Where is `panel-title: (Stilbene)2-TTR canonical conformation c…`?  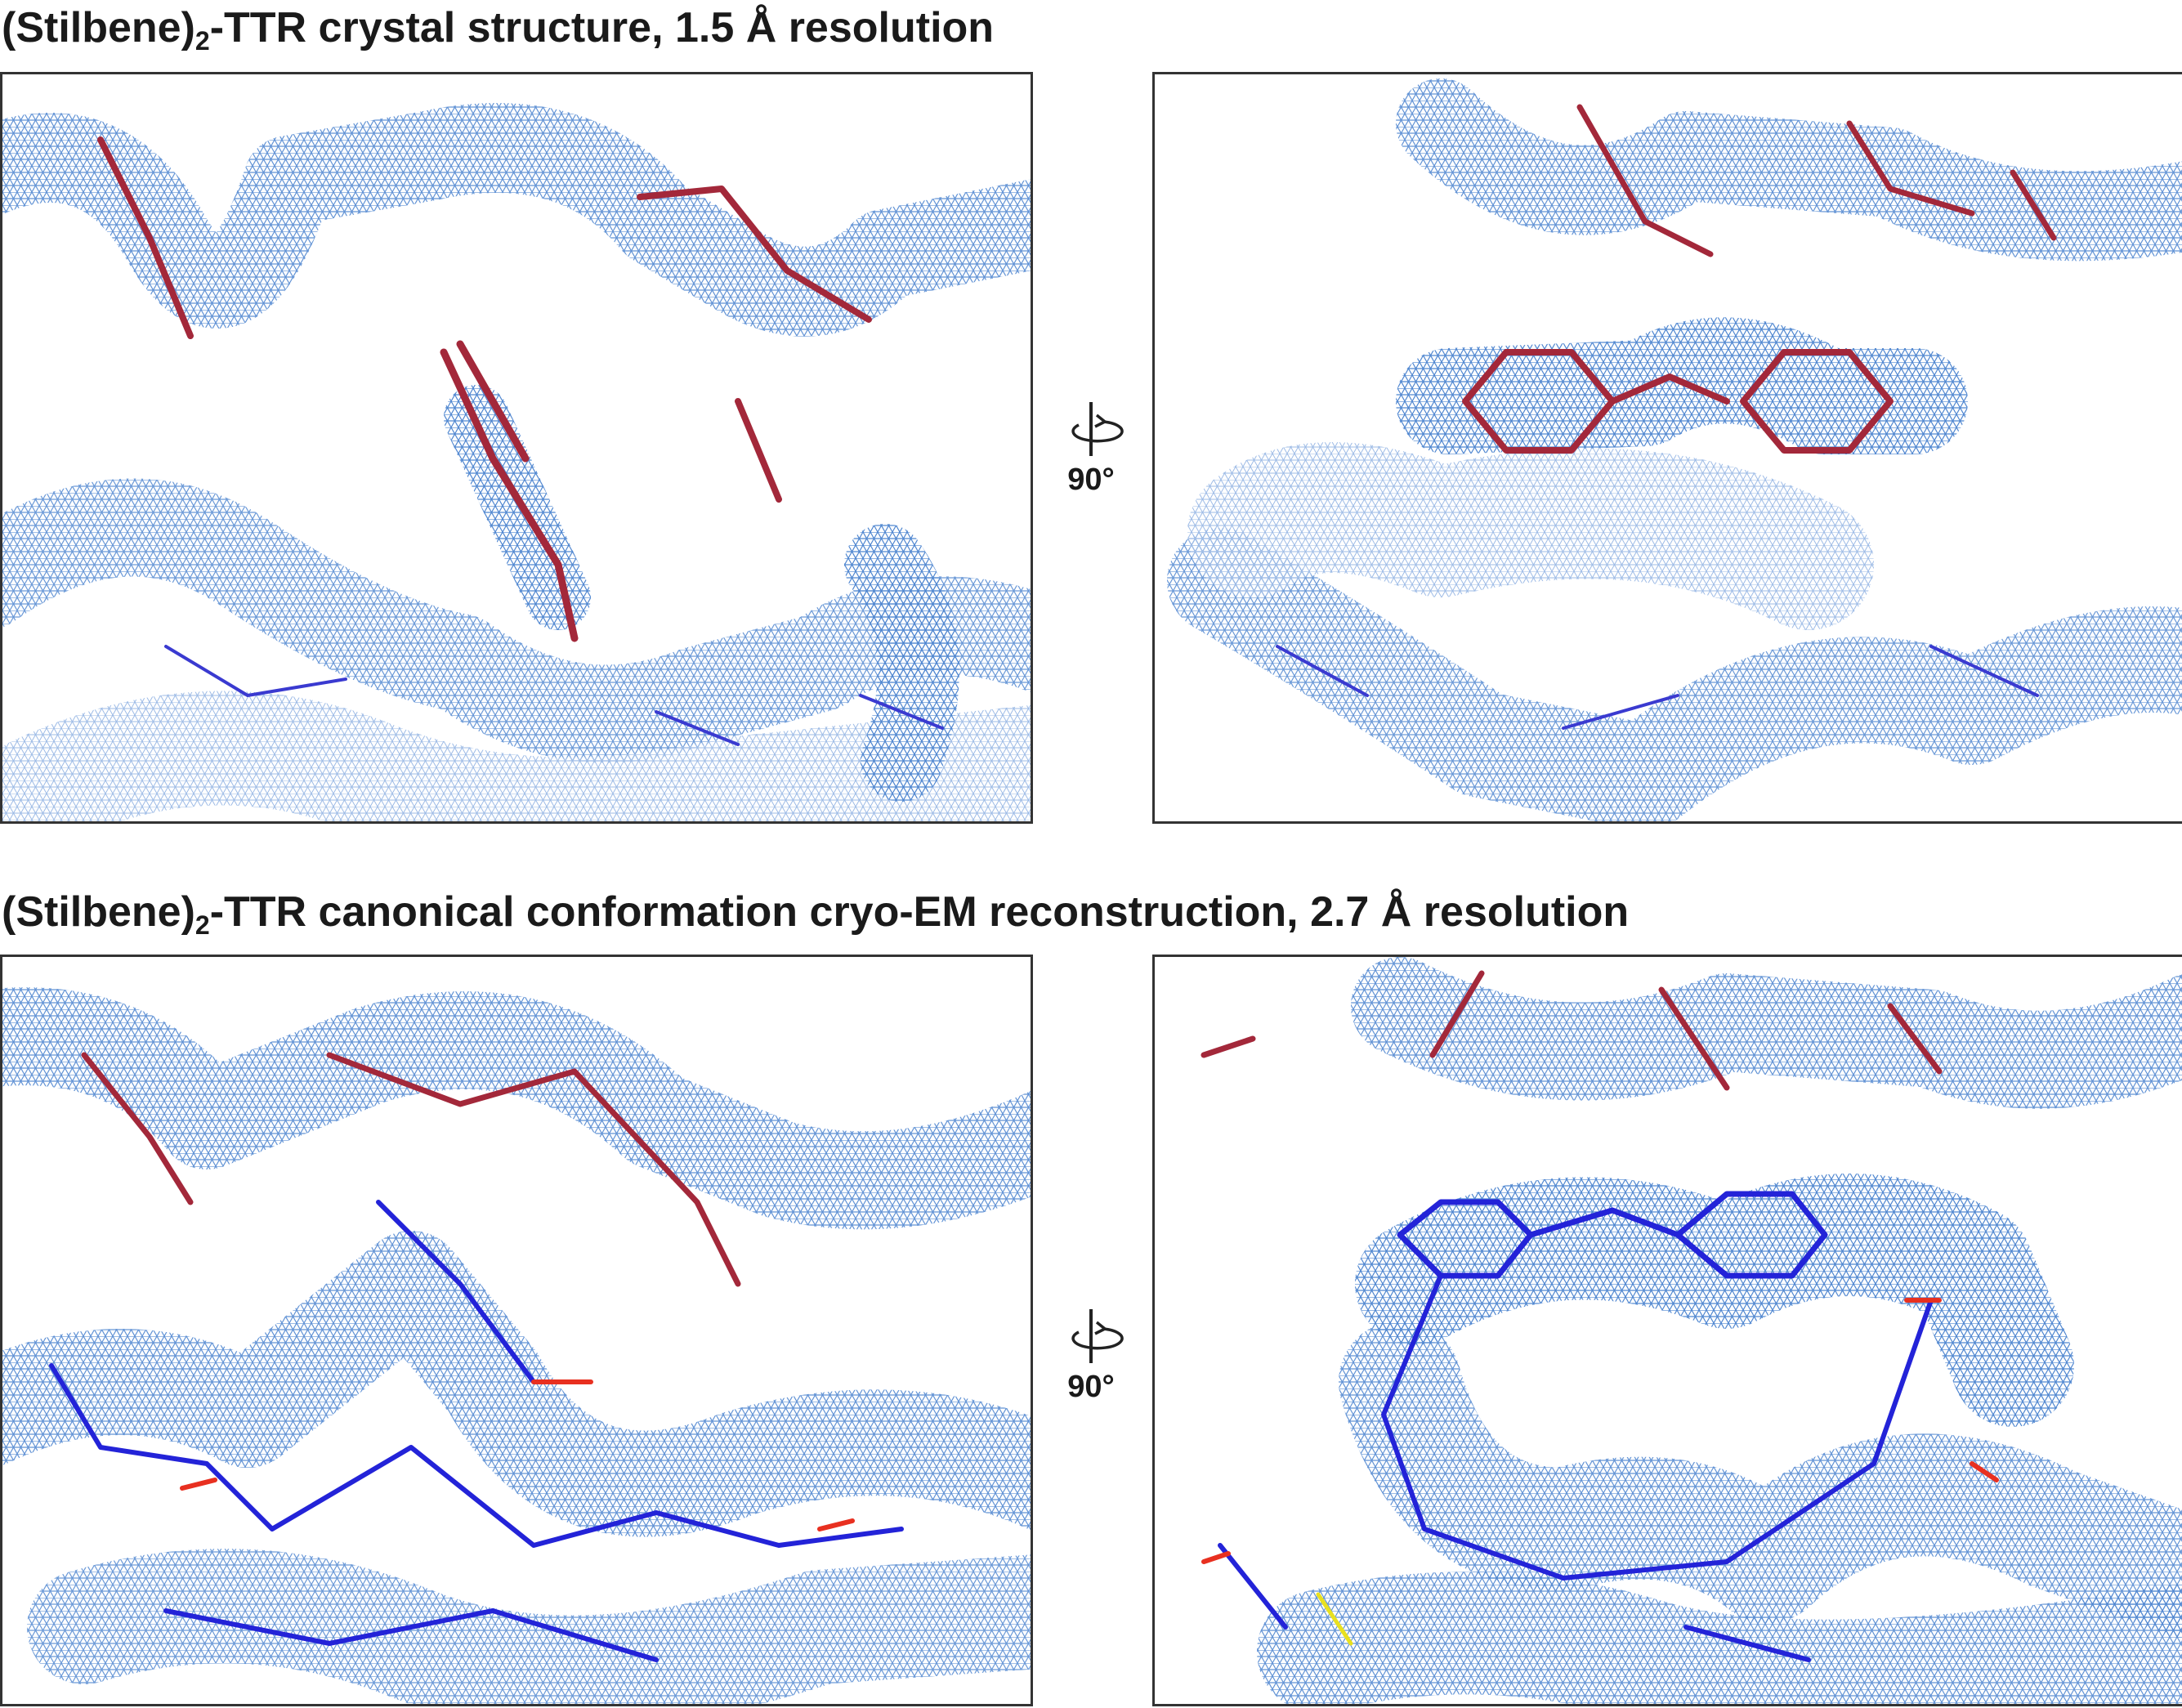 panel-title: (Stilbene)2-TTR canonical conformation c… is located at coordinates (816, 914).